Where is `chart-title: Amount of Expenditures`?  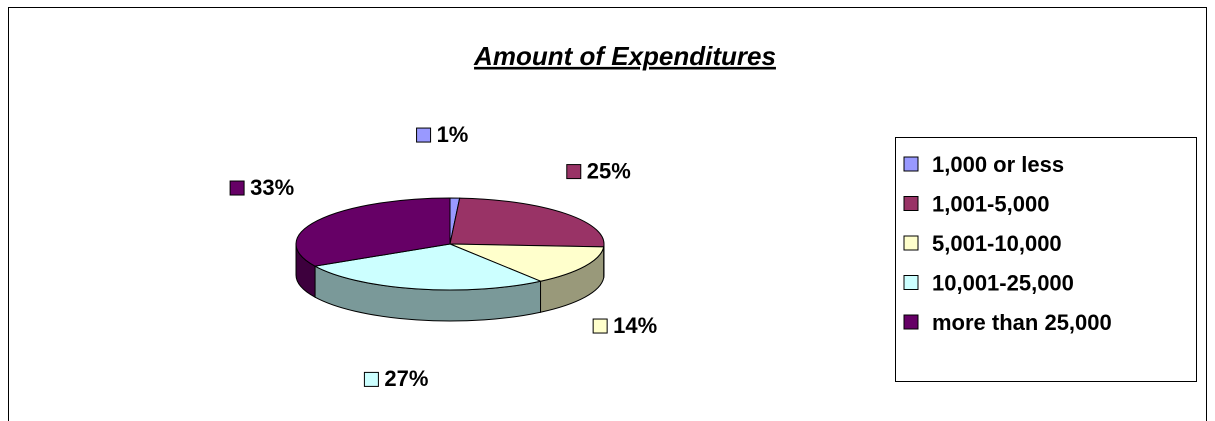
chart-title: Amount of Expenditures is located at coordinates (624, 56).